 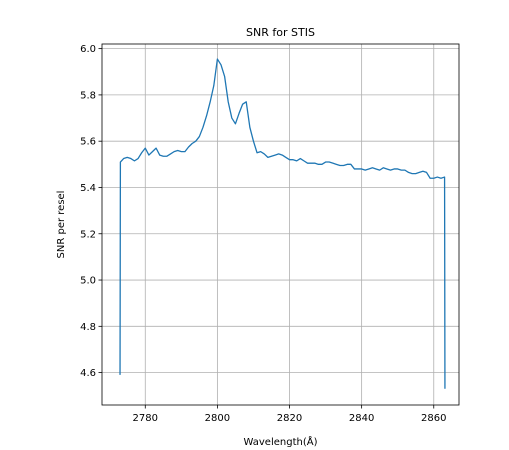 I want to click on x-axis-ticks: 2780 2800 2820 2840 2860, so click(x=289, y=414).